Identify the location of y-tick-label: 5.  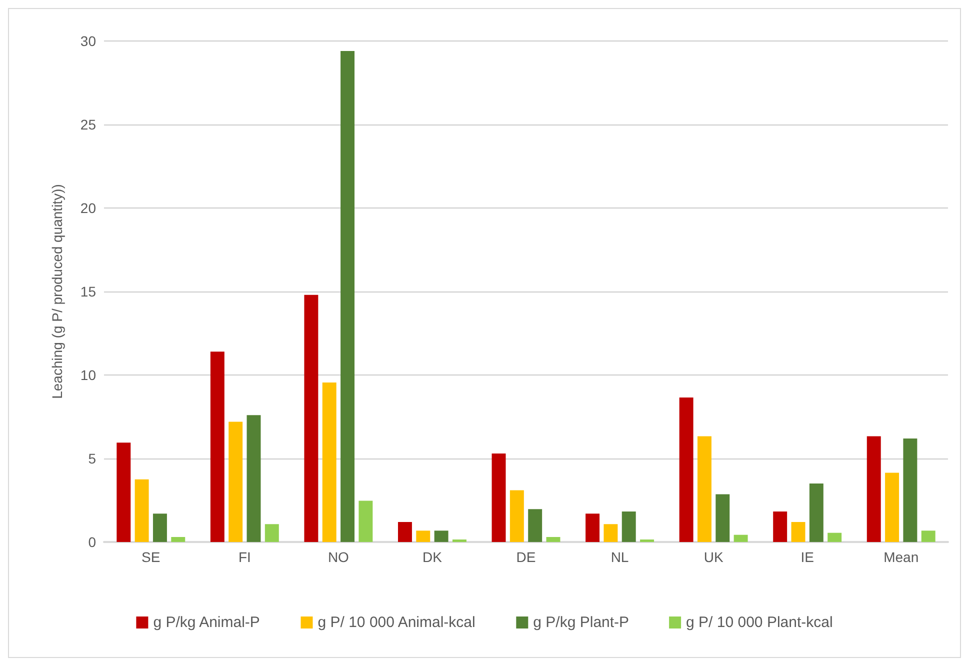
(92, 458).